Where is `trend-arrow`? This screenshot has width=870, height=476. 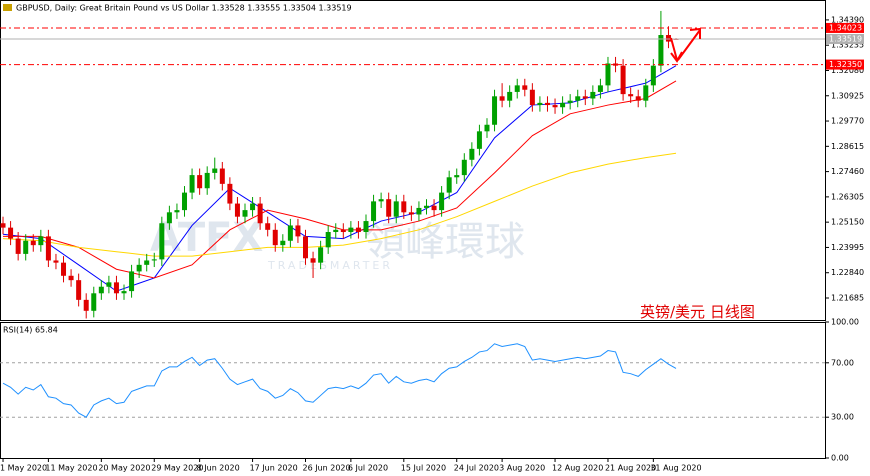 trend-arrow is located at coordinates (685, 45).